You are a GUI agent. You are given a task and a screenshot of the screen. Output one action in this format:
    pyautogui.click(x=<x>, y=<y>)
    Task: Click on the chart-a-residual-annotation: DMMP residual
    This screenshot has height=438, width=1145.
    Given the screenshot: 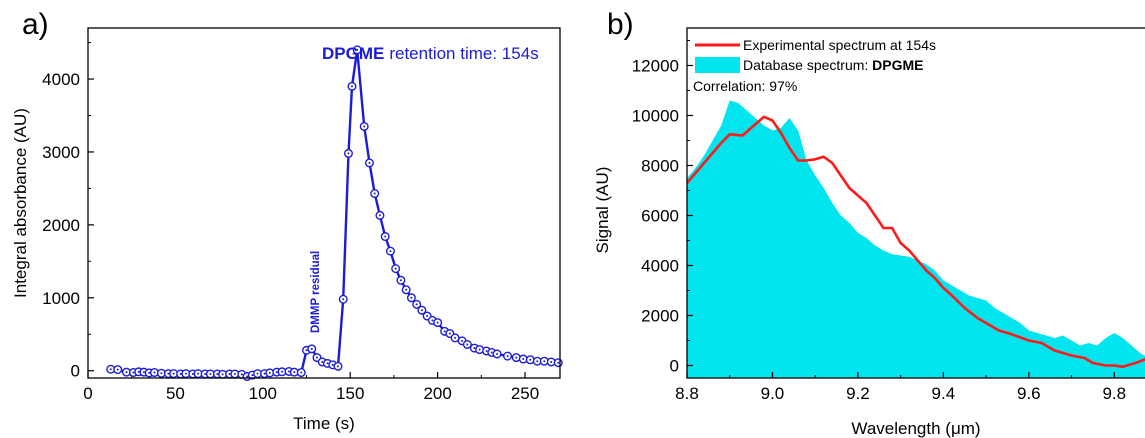 What is the action you would take?
    pyautogui.click(x=316, y=292)
    